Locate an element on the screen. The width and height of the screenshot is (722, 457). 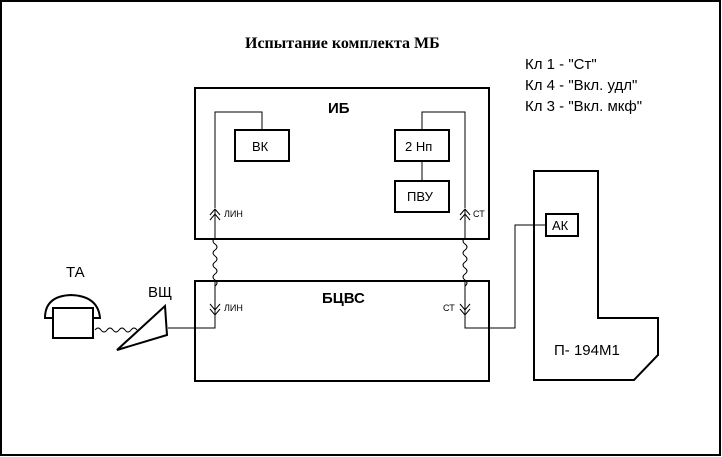
bcvs-lin-connector is located at coordinates (215, 298).